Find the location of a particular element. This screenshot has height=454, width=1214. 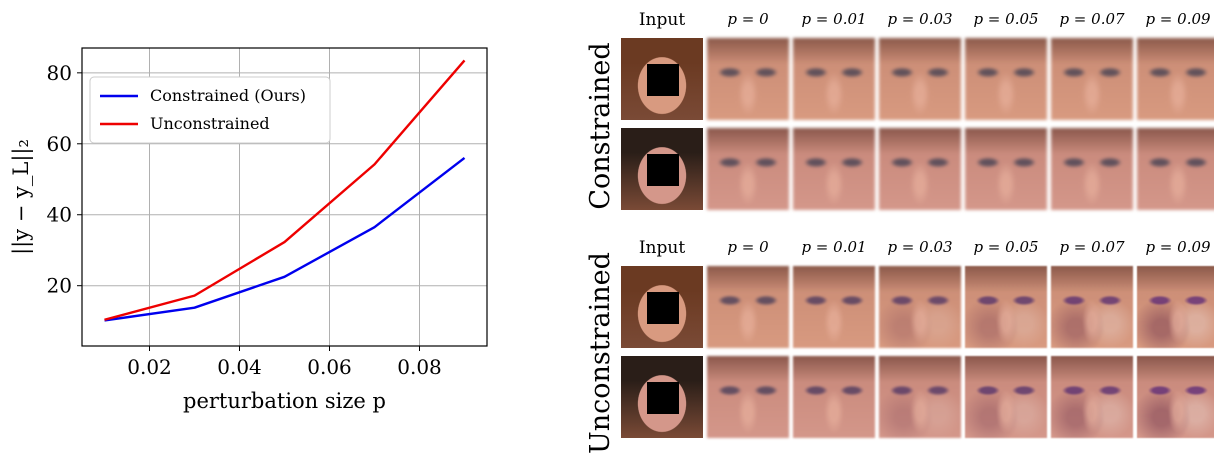

legend-label-0: Constrained (Ours) is located at coordinates (228, 95).